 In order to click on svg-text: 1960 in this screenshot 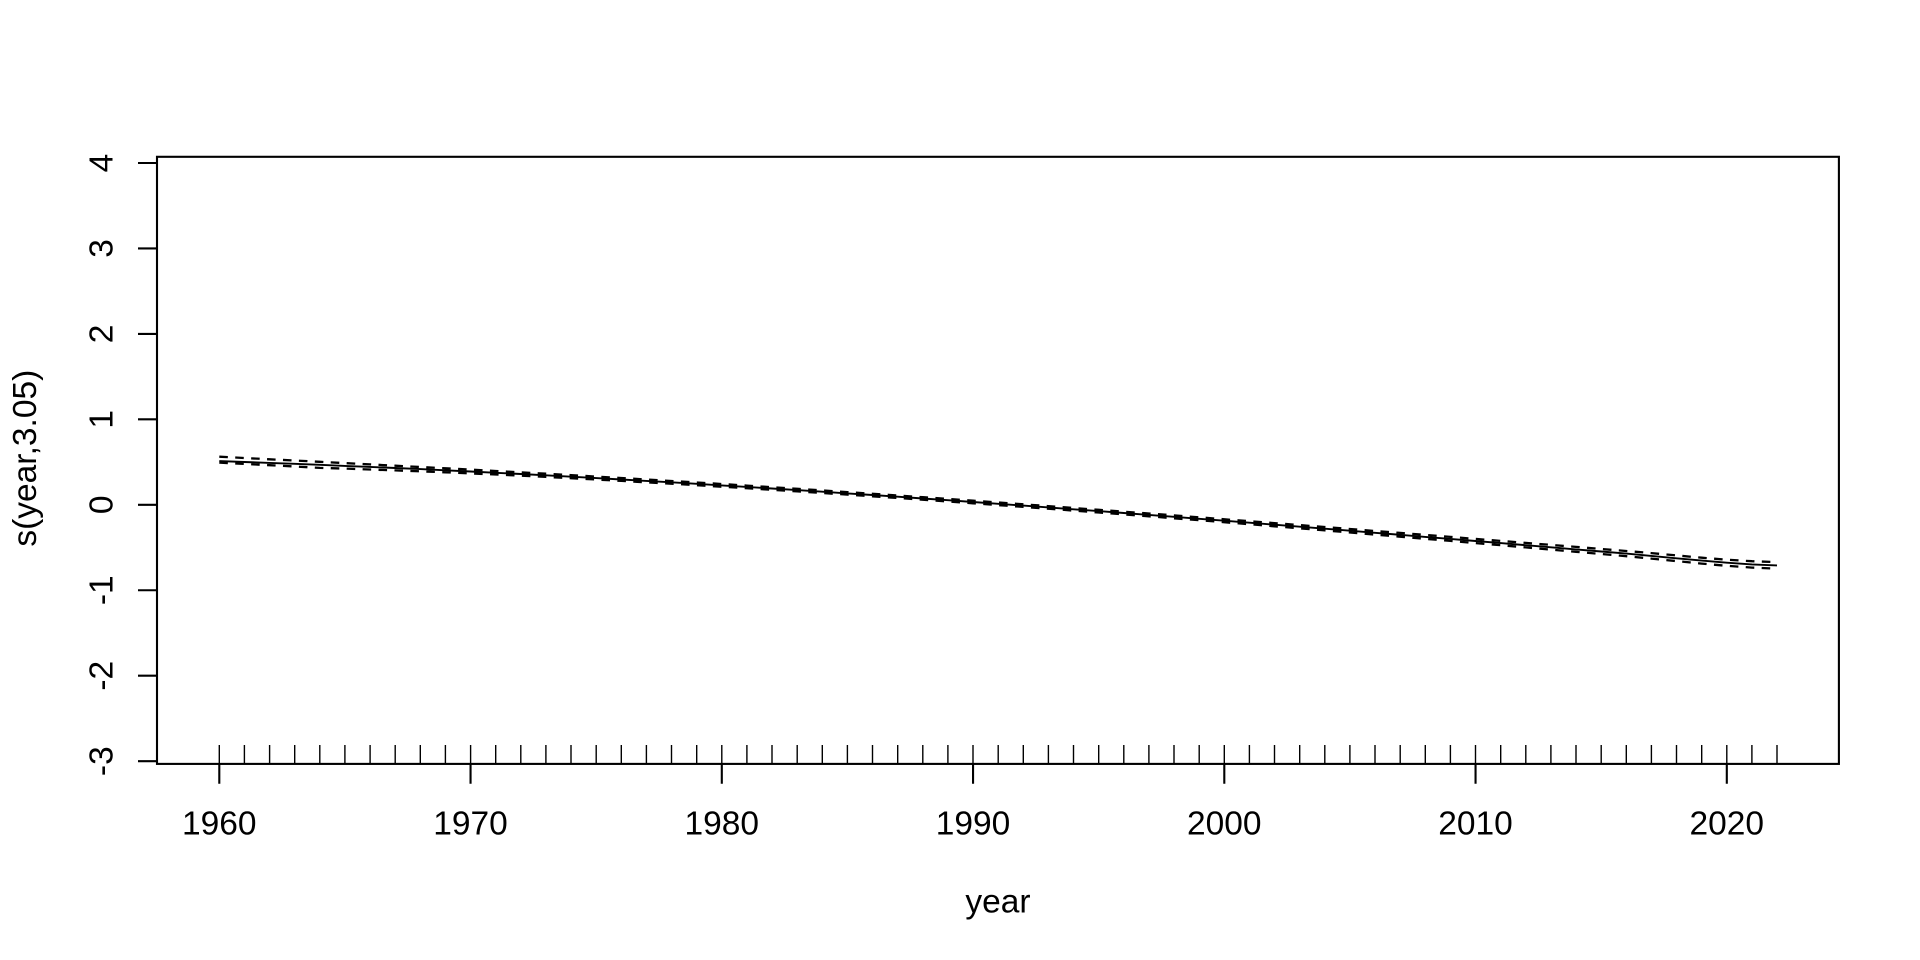, I will do `click(219, 824)`.